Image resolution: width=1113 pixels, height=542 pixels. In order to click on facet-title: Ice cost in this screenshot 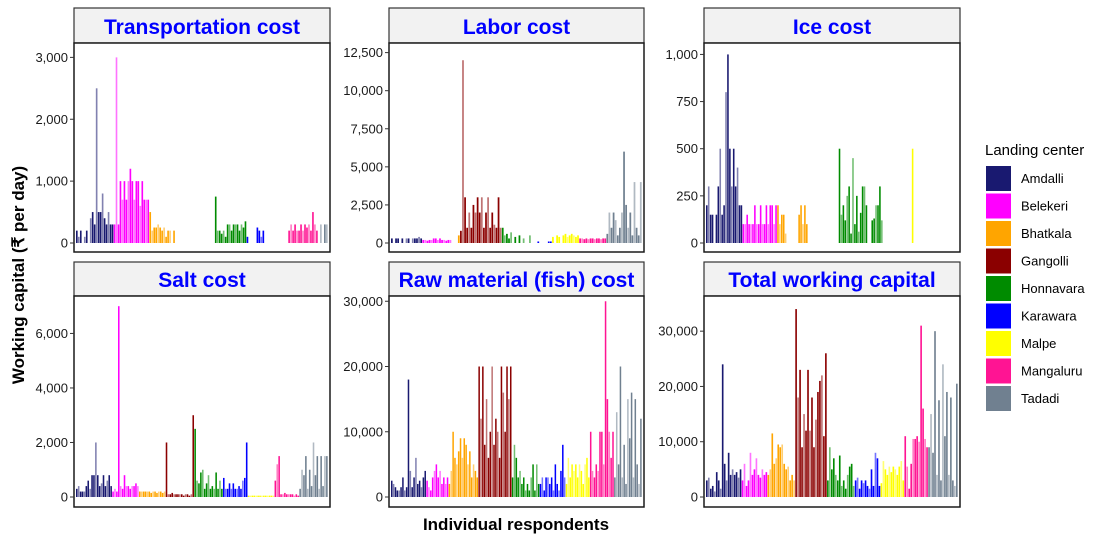, I will do `click(832, 27)`.